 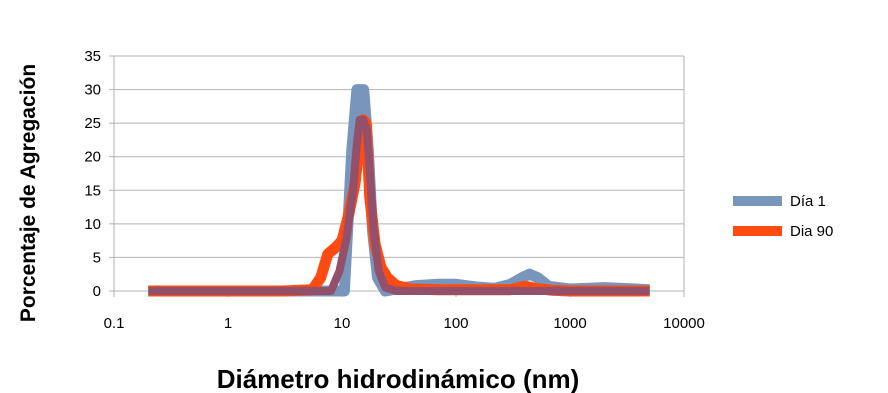 What do you see at coordinates (97, 257) in the screenshot?
I see `y-tick-label: 5` at bounding box center [97, 257].